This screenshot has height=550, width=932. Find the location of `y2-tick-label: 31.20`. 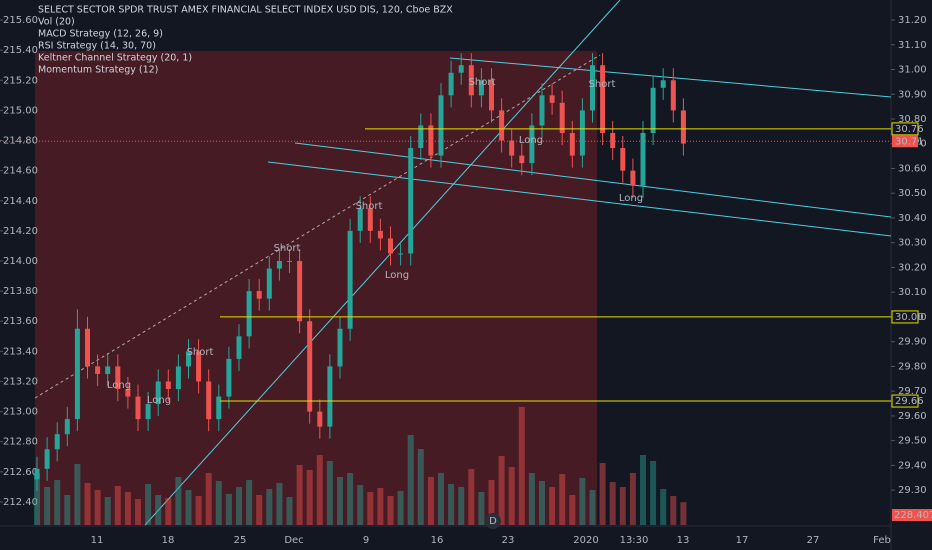

y2-tick-label: 31.20 is located at coordinates (912, 20).